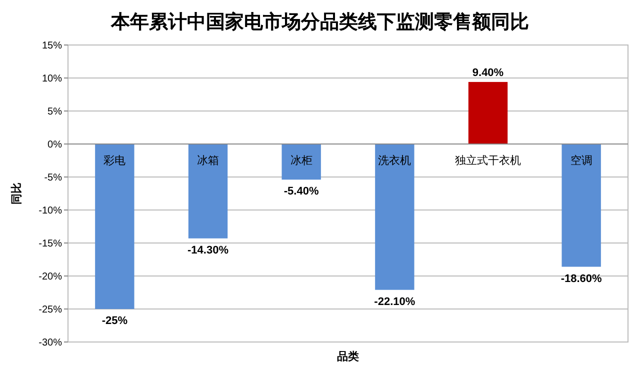 This screenshot has height=372, width=640. Describe the element at coordinates (52, 79) in the screenshot. I see `y-tick-label: 10%` at that location.